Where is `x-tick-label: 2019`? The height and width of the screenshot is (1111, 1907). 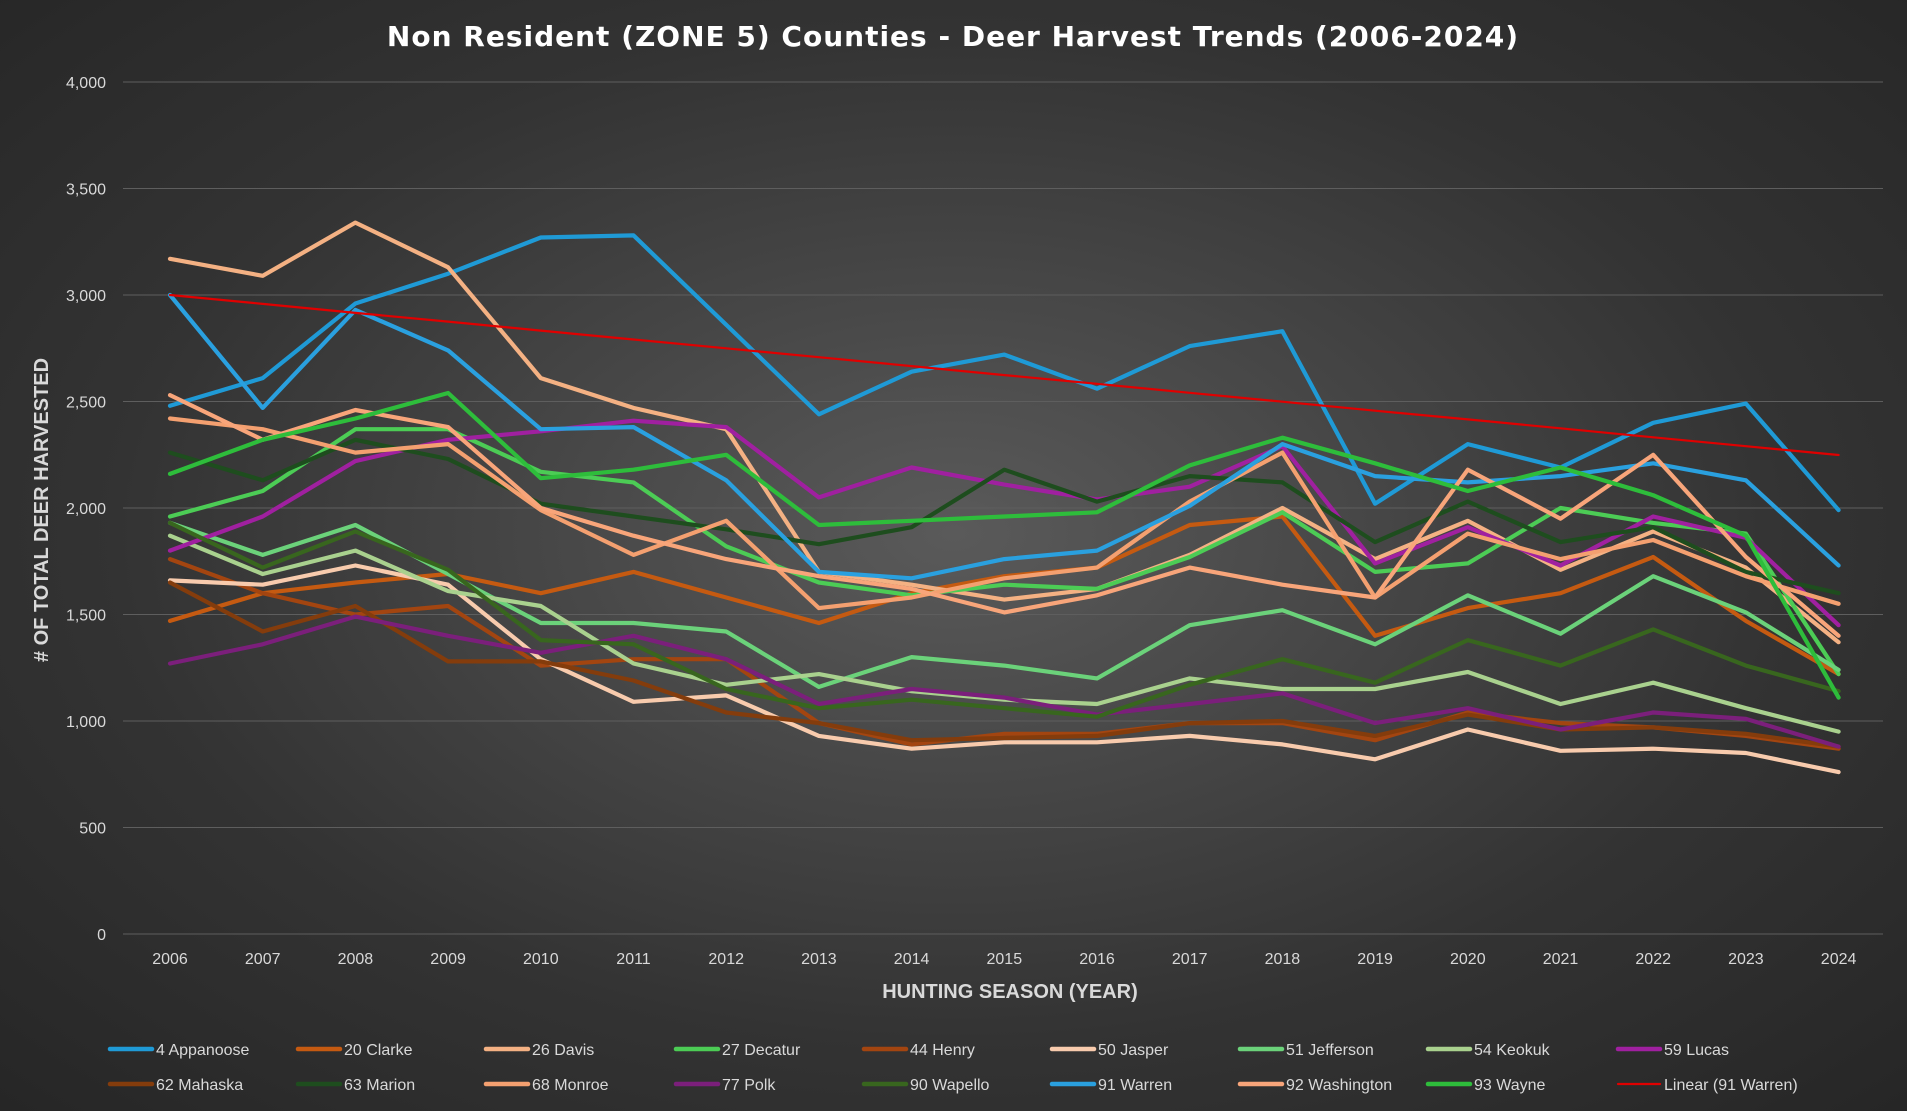 x-tick-label: 2019 is located at coordinates (1375, 959).